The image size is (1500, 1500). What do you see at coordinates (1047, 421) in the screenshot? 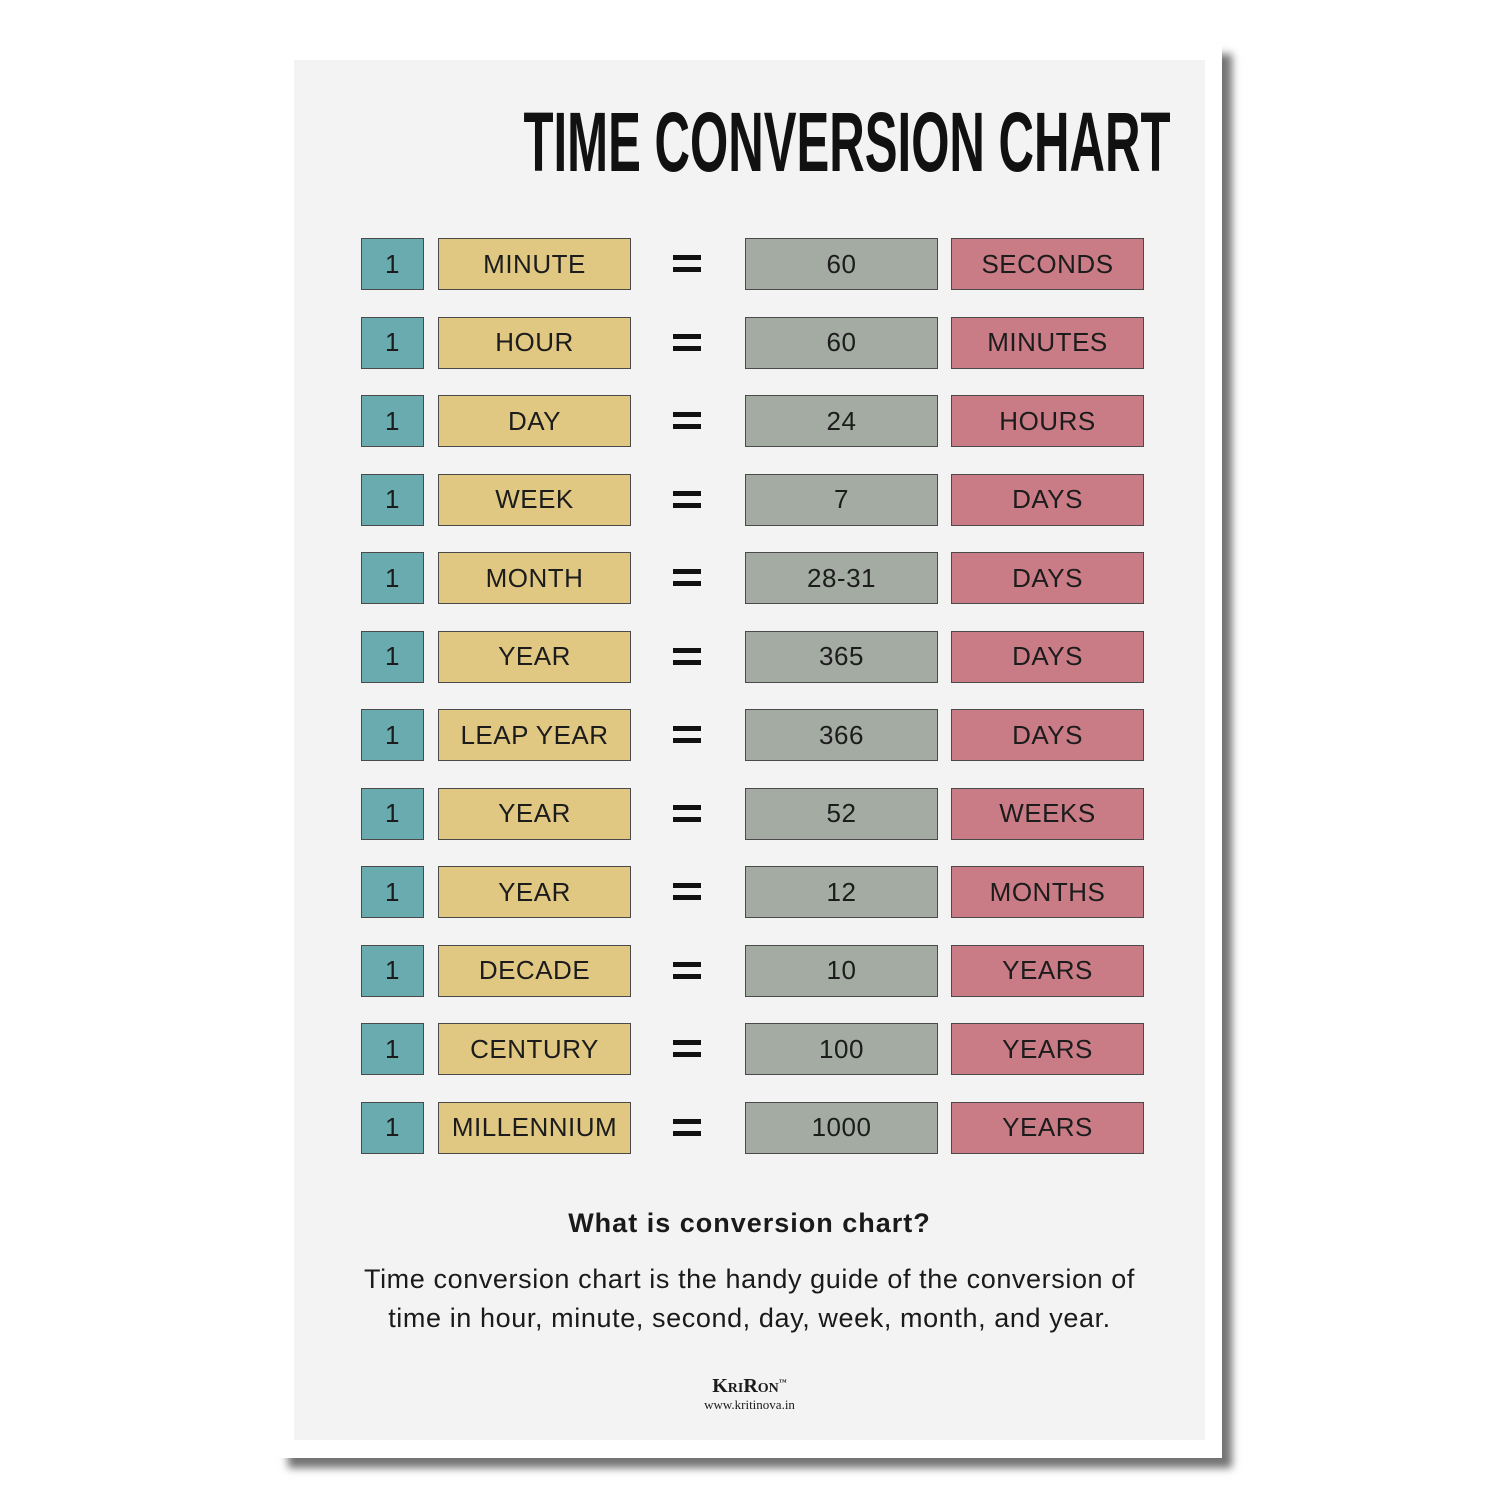
I see `target-unit-cell: HOURS` at bounding box center [1047, 421].